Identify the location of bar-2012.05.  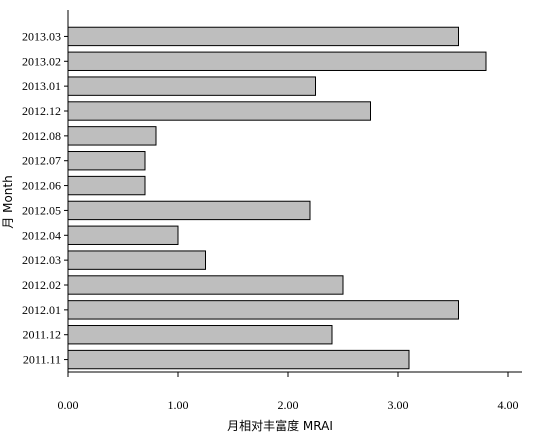
(189, 210).